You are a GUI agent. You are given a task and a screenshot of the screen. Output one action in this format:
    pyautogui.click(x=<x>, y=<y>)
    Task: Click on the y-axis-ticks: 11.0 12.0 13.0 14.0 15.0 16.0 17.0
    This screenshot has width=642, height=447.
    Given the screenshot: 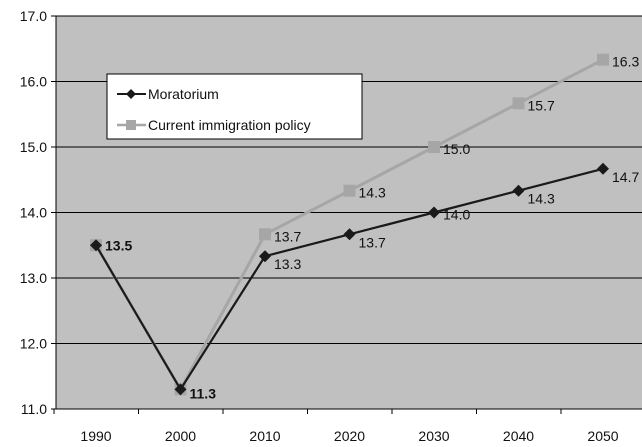 What is the action you would take?
    pyautogui.click(x=33, y=212)
    